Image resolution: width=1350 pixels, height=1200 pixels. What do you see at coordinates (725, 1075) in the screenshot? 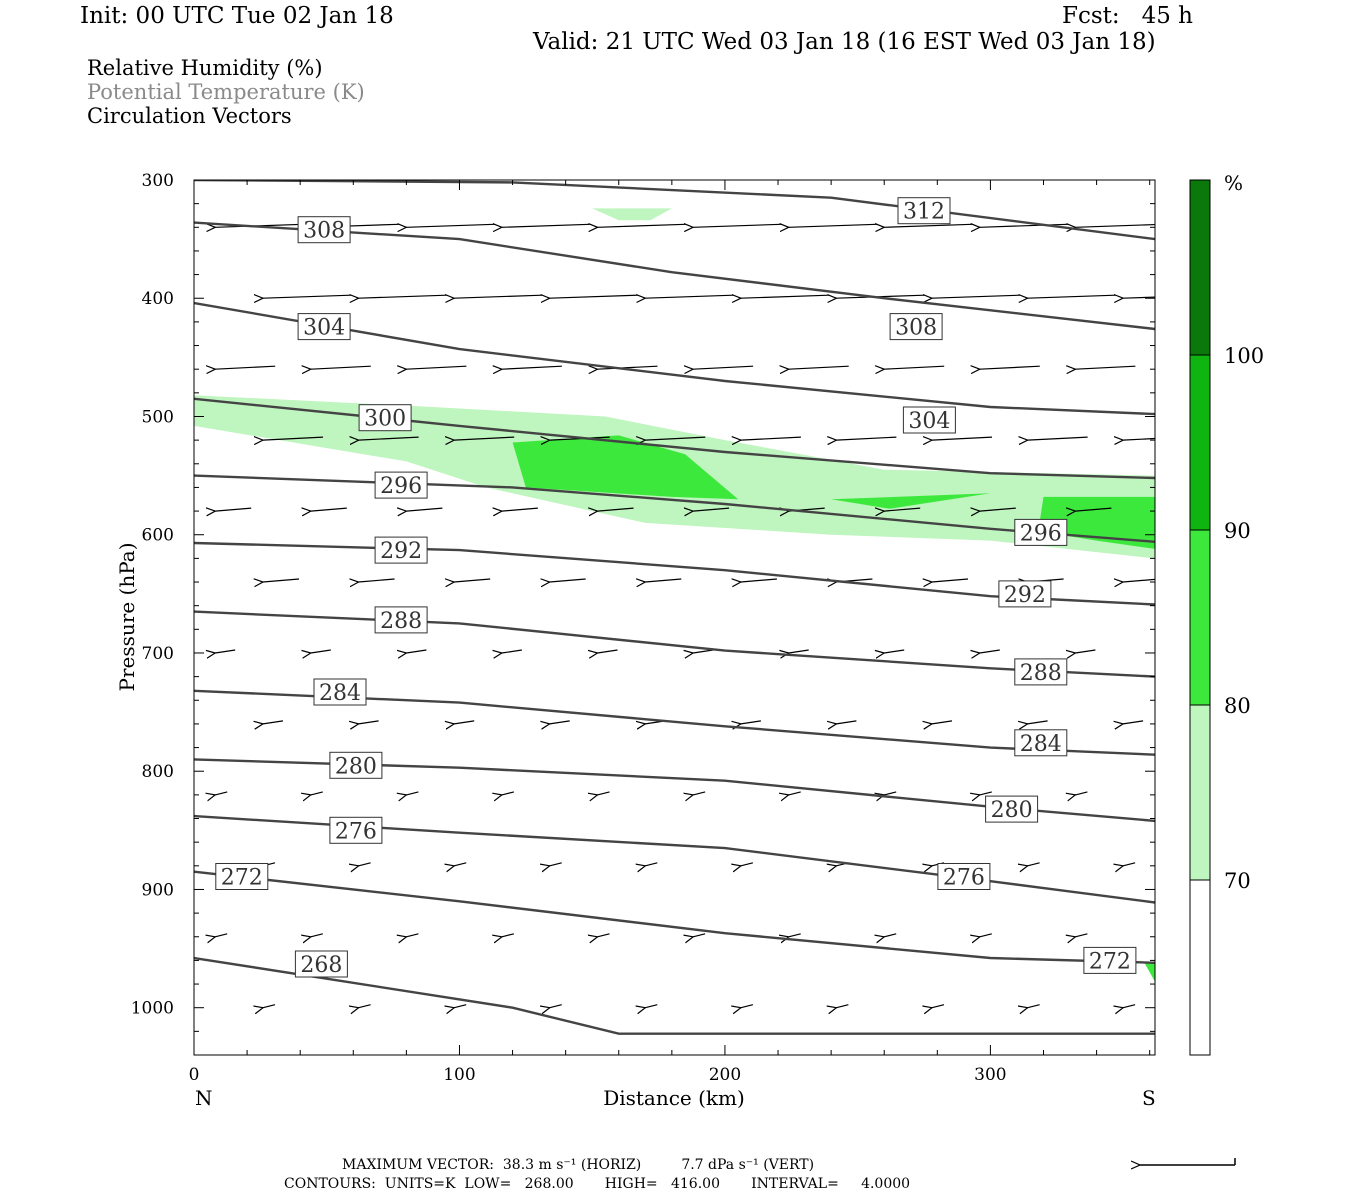
I see `x-tick-label: 200` at bounding box center [725, 1075].